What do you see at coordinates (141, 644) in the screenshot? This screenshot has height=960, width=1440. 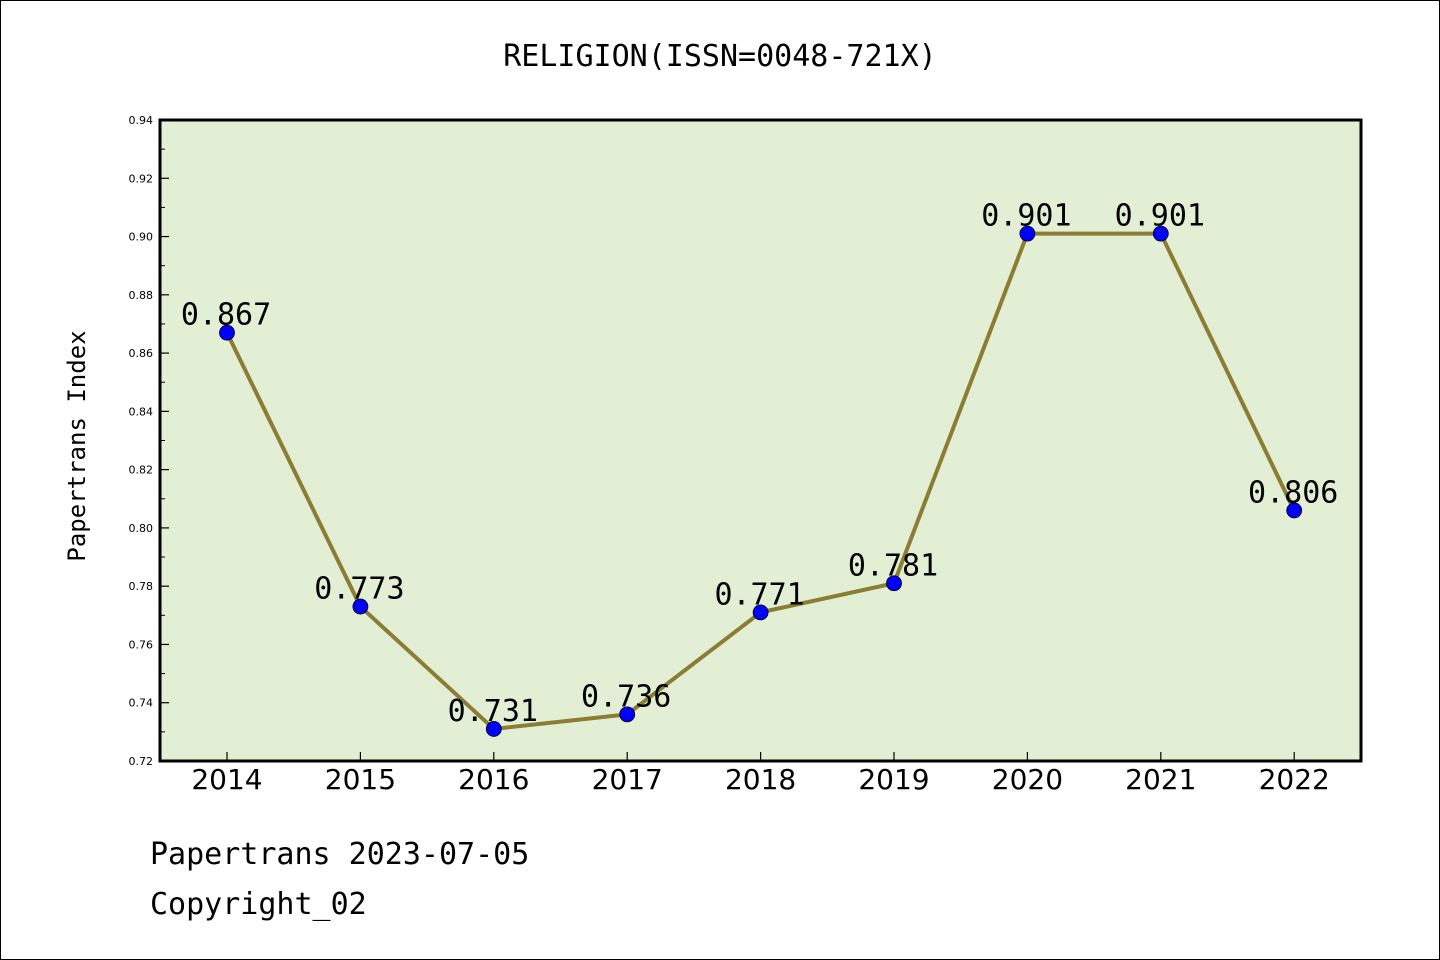 I see `y-tick-label: 0.76` at bounding box center [141, 644].